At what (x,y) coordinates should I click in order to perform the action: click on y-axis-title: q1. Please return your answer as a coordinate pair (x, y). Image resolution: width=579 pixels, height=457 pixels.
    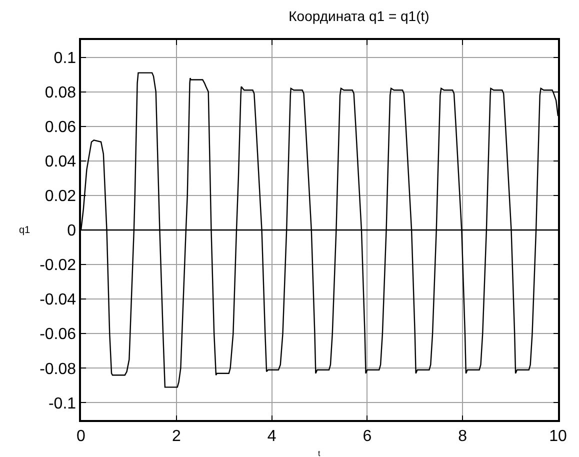
    Looking at the image, I should click on (25, 230).